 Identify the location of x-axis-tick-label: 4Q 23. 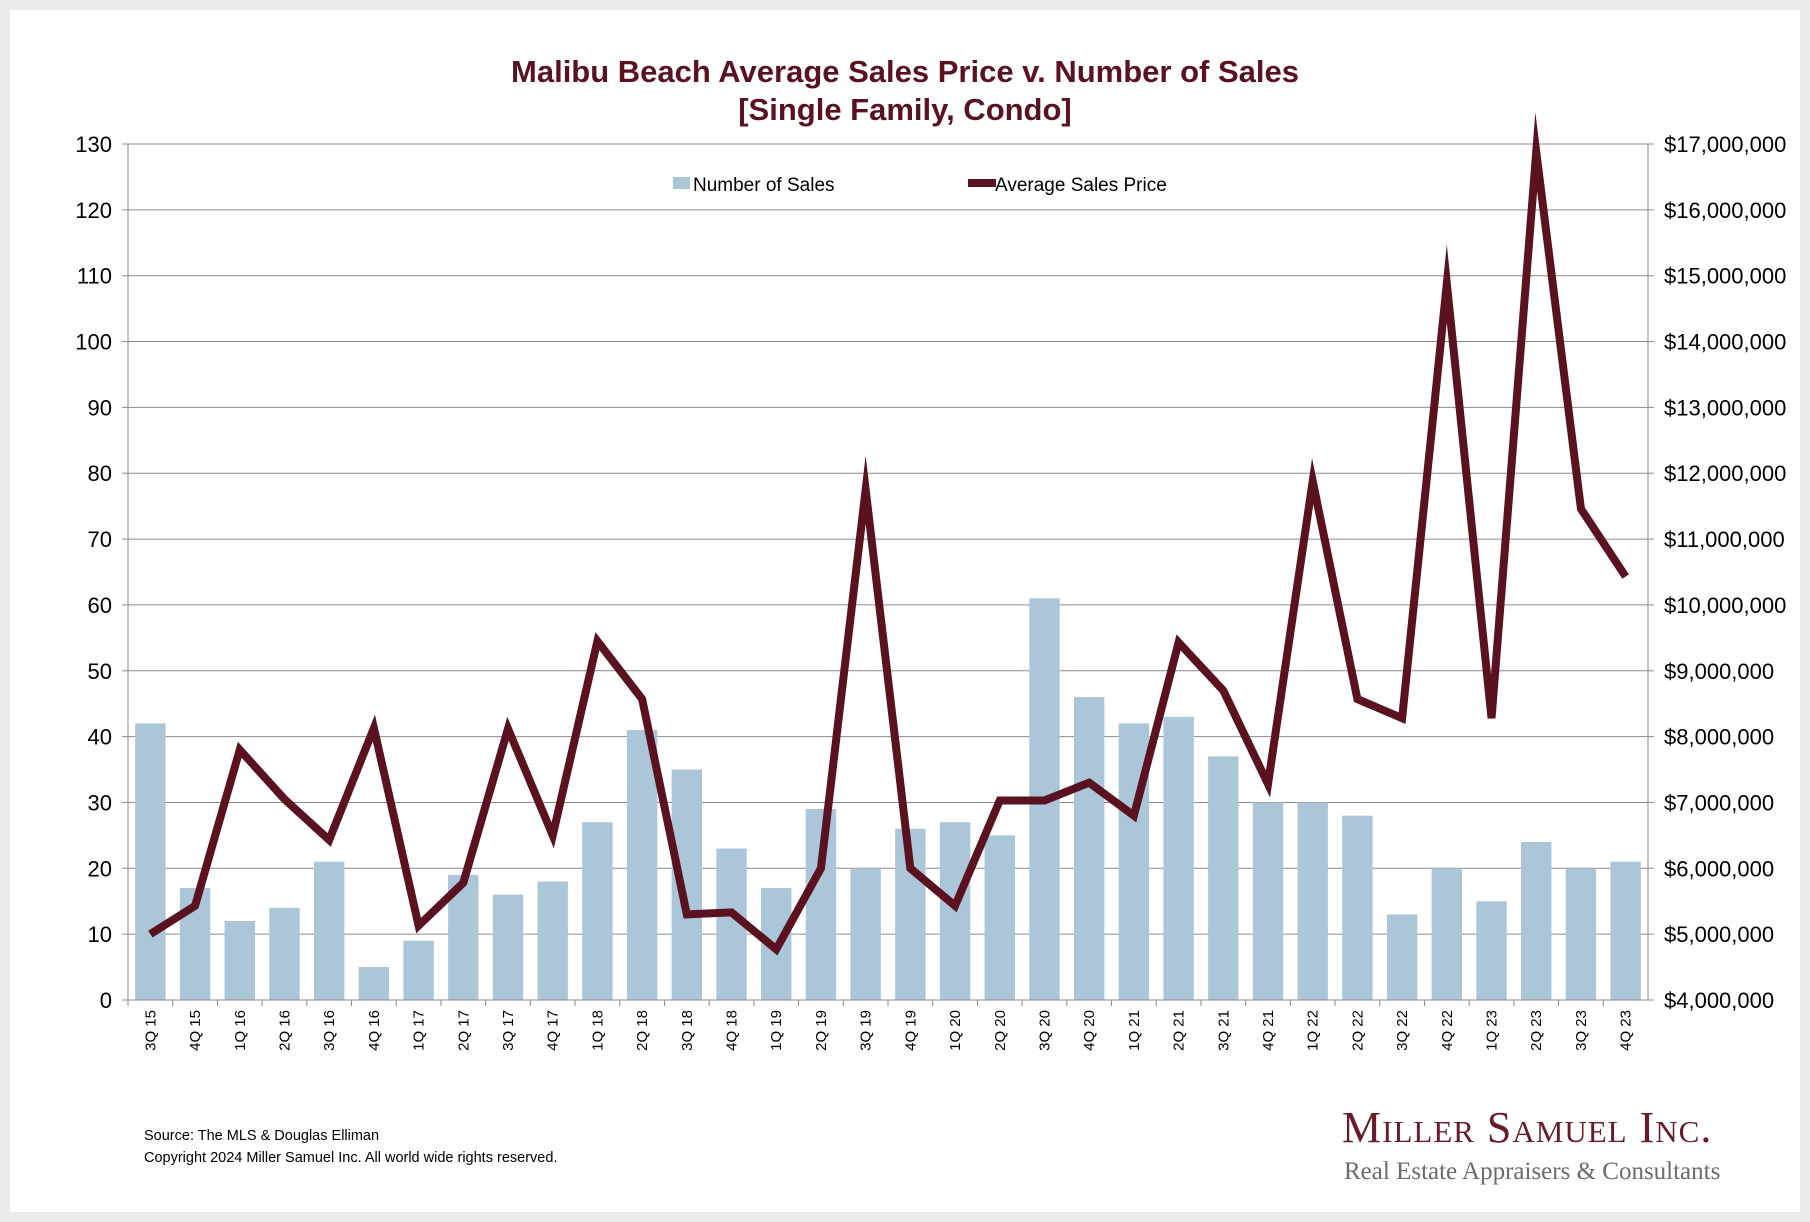
(1626, 1030).